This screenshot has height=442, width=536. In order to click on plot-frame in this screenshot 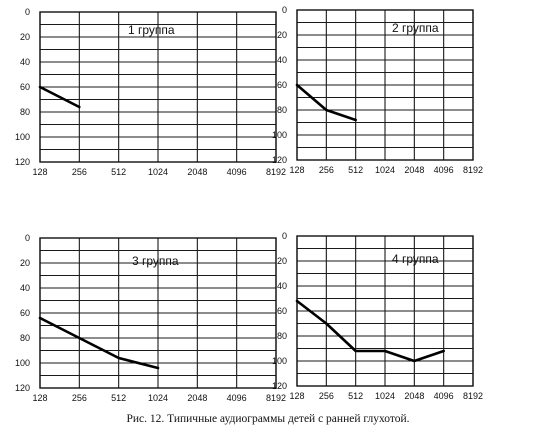, I will do `click(385, 311)`.